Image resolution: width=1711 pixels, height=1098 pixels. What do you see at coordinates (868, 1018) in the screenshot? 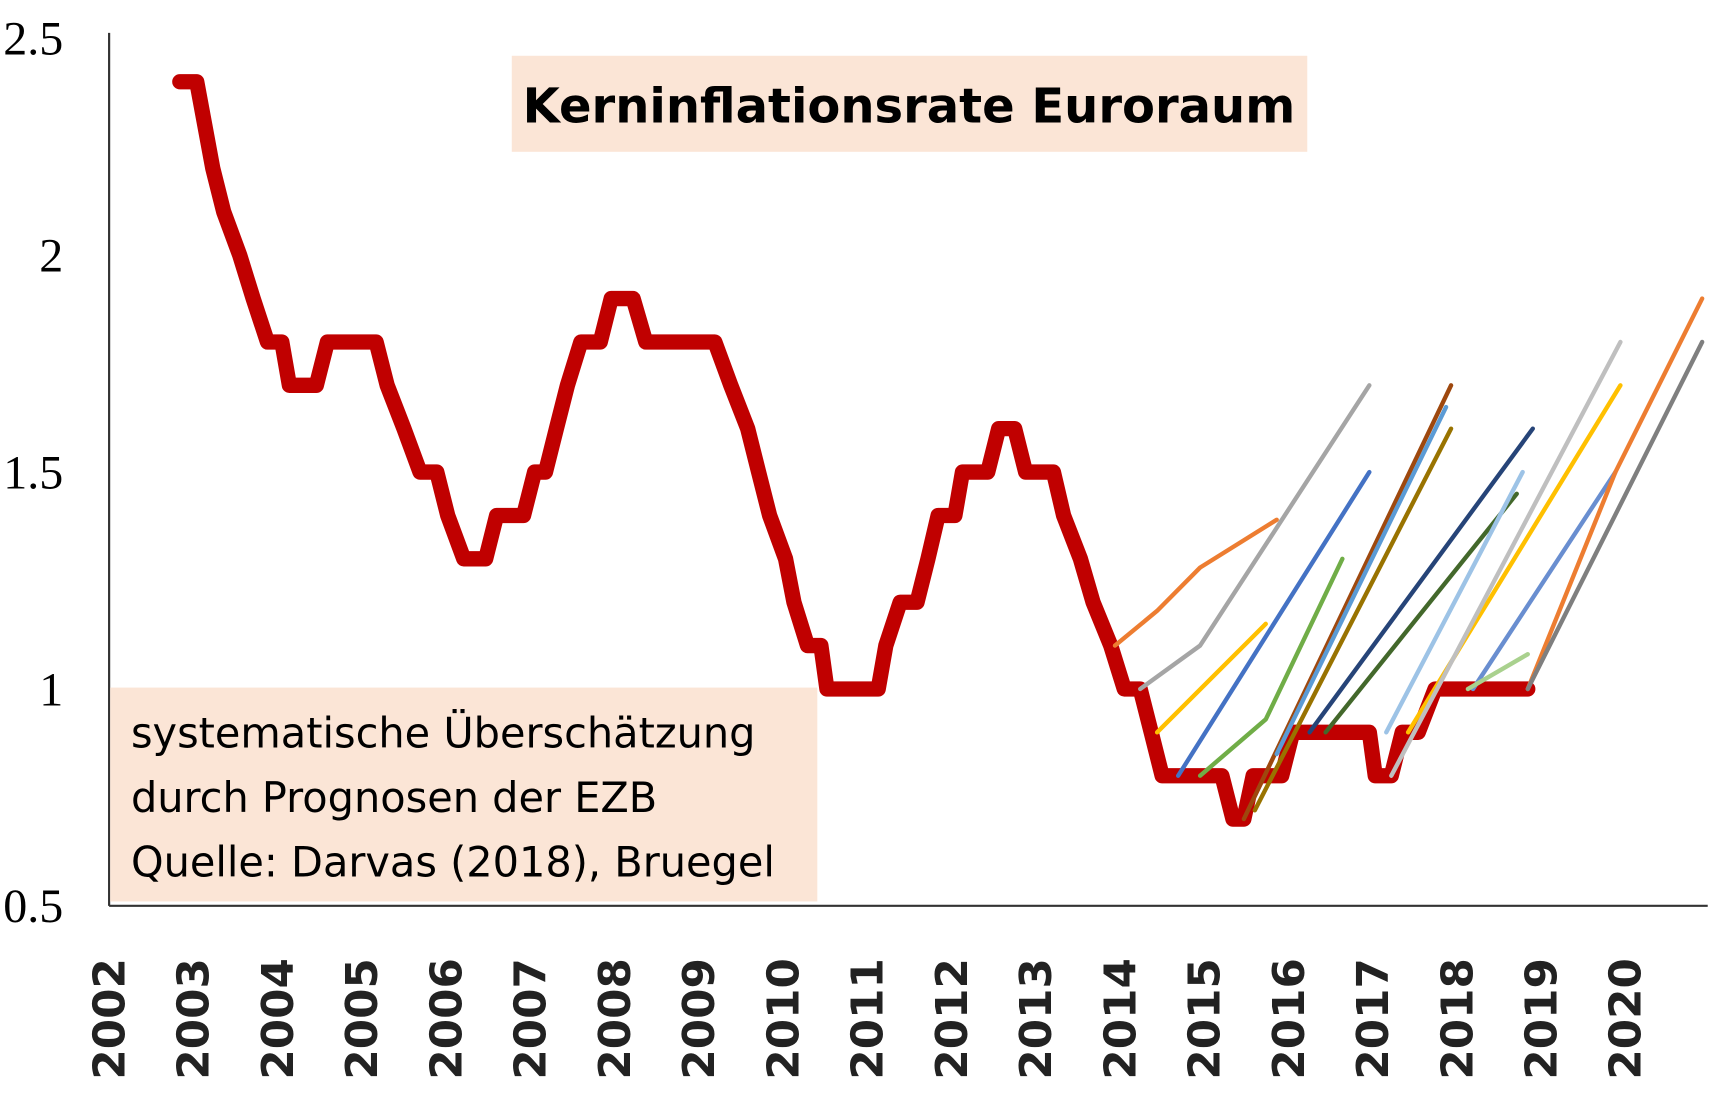
I see `x-tick-label: 2011` at bounding box center [868, 1018].